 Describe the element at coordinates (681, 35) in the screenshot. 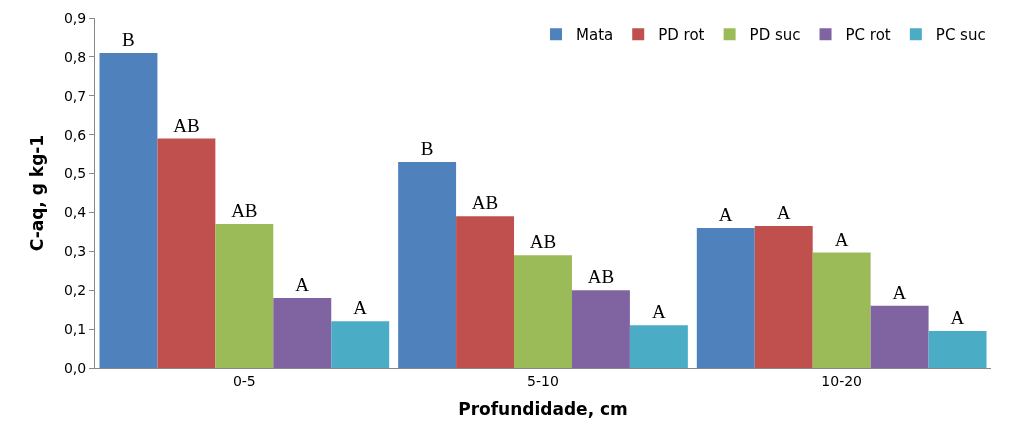

I see `legend-label: PD rot` at that location.